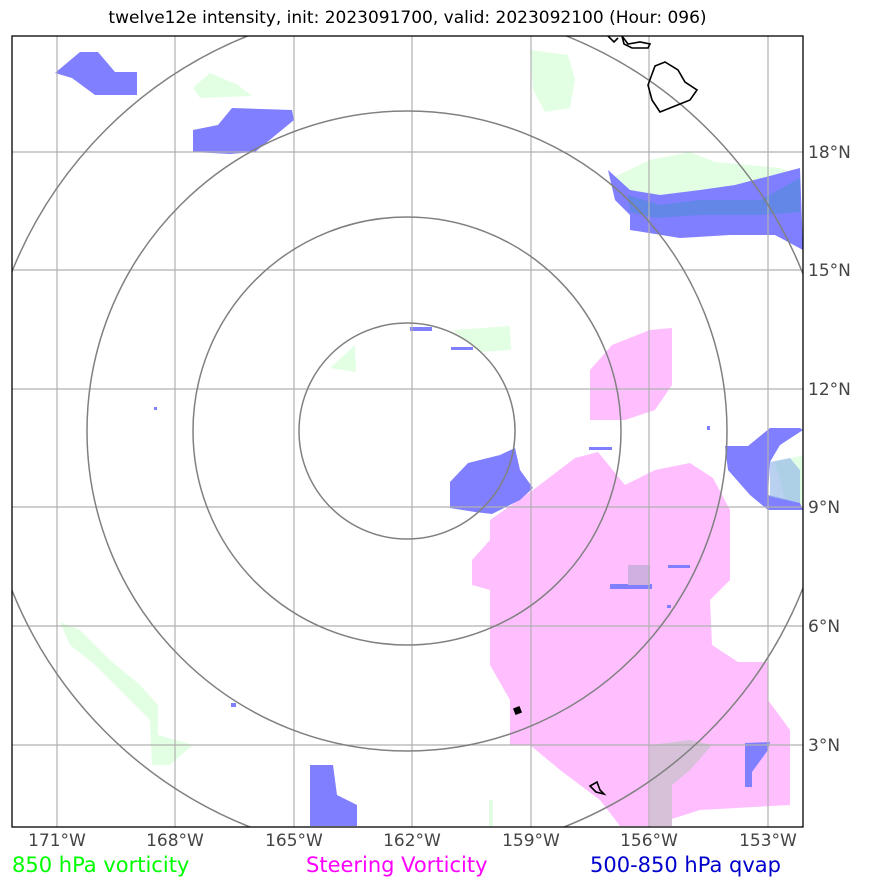 This screenshot has height=891, width=869. Describe the element at coordinates (294, 841) in the screenshot. I see `lon-tick-label: 165°W` at that location.